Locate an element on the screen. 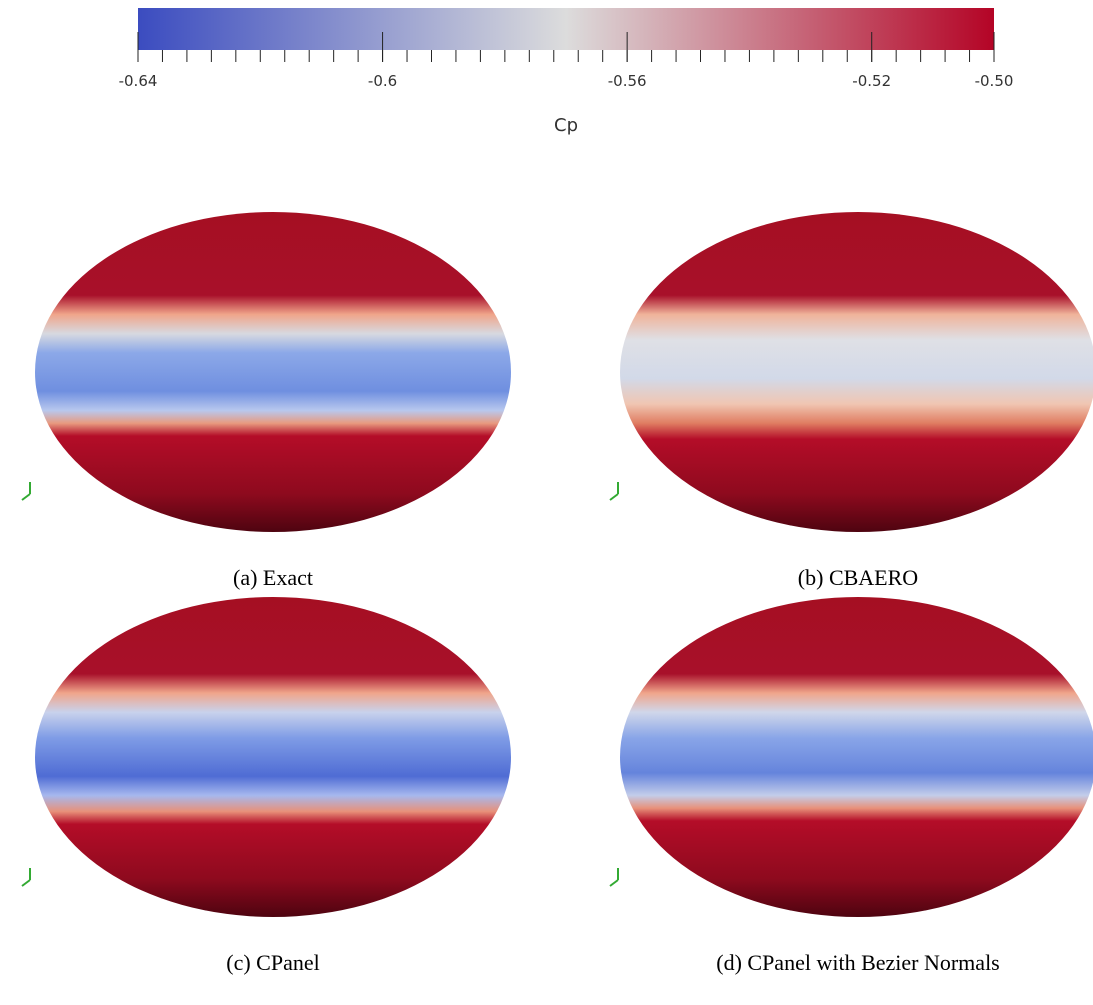 The image size is (1093, 1005). tick-label: -0.52 is located at coordinates (871, 81).